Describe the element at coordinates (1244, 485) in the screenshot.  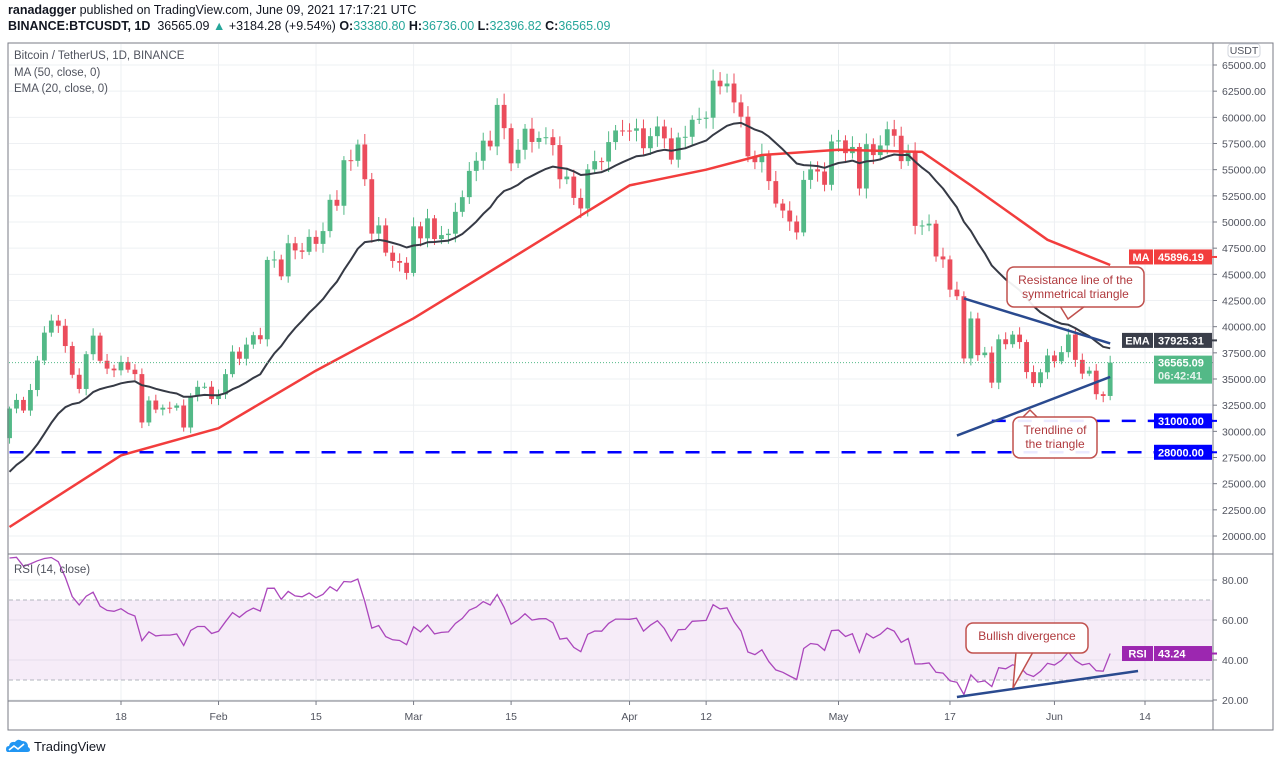
I see `price-tick-label: 25000.00` at that location.